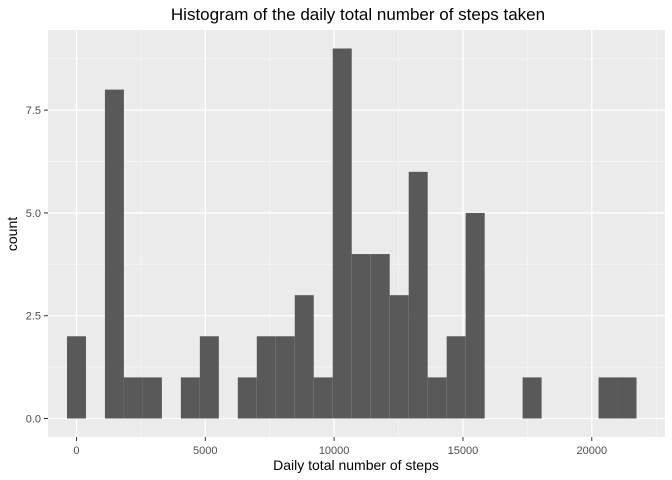  I want to click on y-tick-label: 2.5, so click(33, 317).